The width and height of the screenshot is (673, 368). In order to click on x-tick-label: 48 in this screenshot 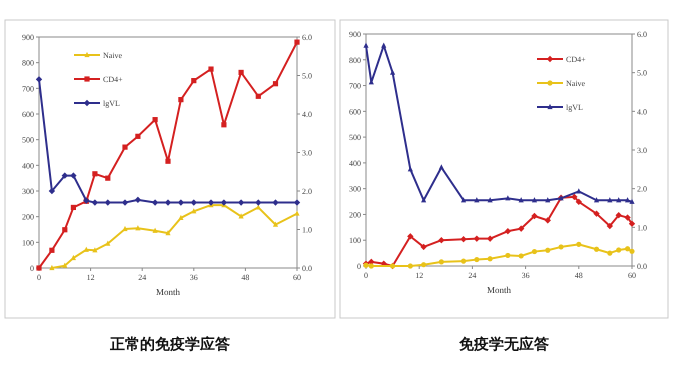, I will do `click(578, 275)`.